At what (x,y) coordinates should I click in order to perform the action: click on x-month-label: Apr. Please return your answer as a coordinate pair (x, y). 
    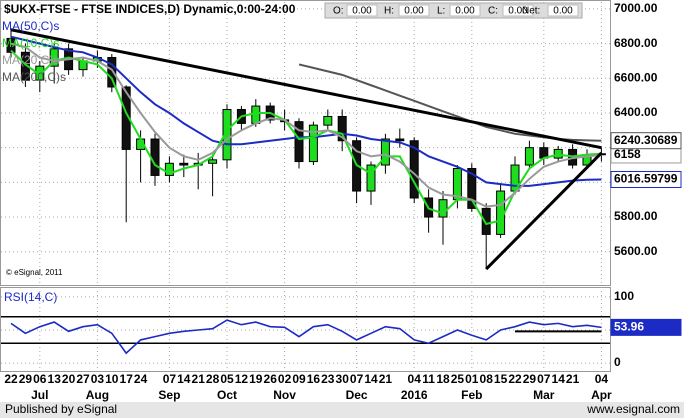
    Looking at the image, I should click on (601, 395).